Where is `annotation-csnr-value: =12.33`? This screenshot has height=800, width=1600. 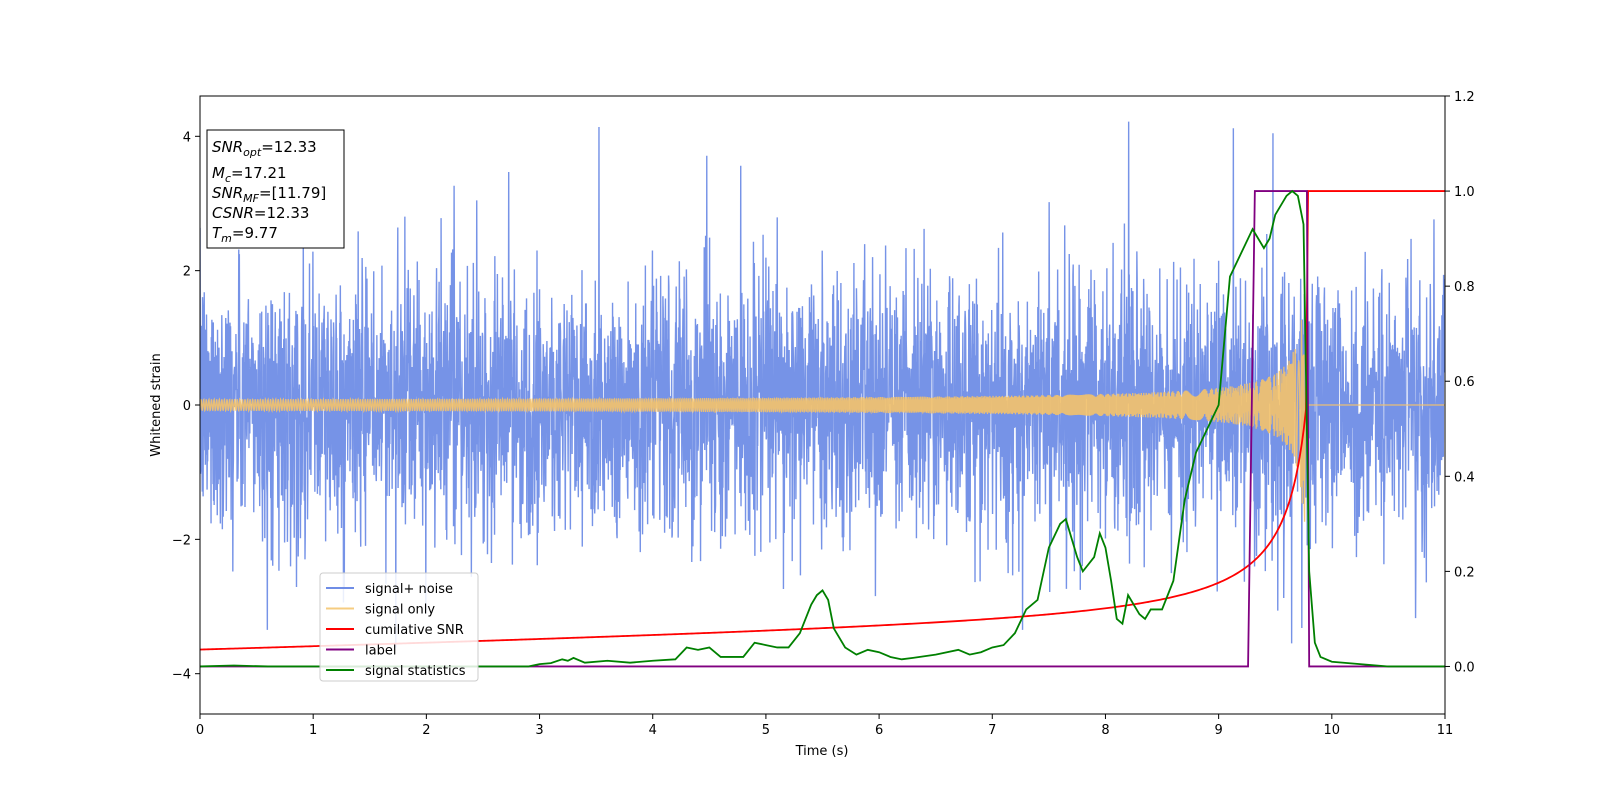
annotation-csnr-value: =12.33 is located at coordinates (282, 213).